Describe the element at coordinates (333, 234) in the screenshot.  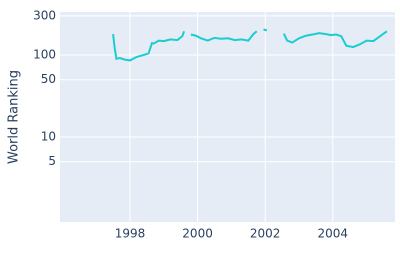
I see `x-tick-label: 2004` at that location.